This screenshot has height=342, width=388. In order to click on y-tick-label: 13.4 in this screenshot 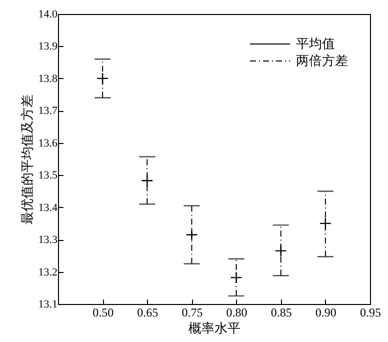, I will do `click(48, 208)`.